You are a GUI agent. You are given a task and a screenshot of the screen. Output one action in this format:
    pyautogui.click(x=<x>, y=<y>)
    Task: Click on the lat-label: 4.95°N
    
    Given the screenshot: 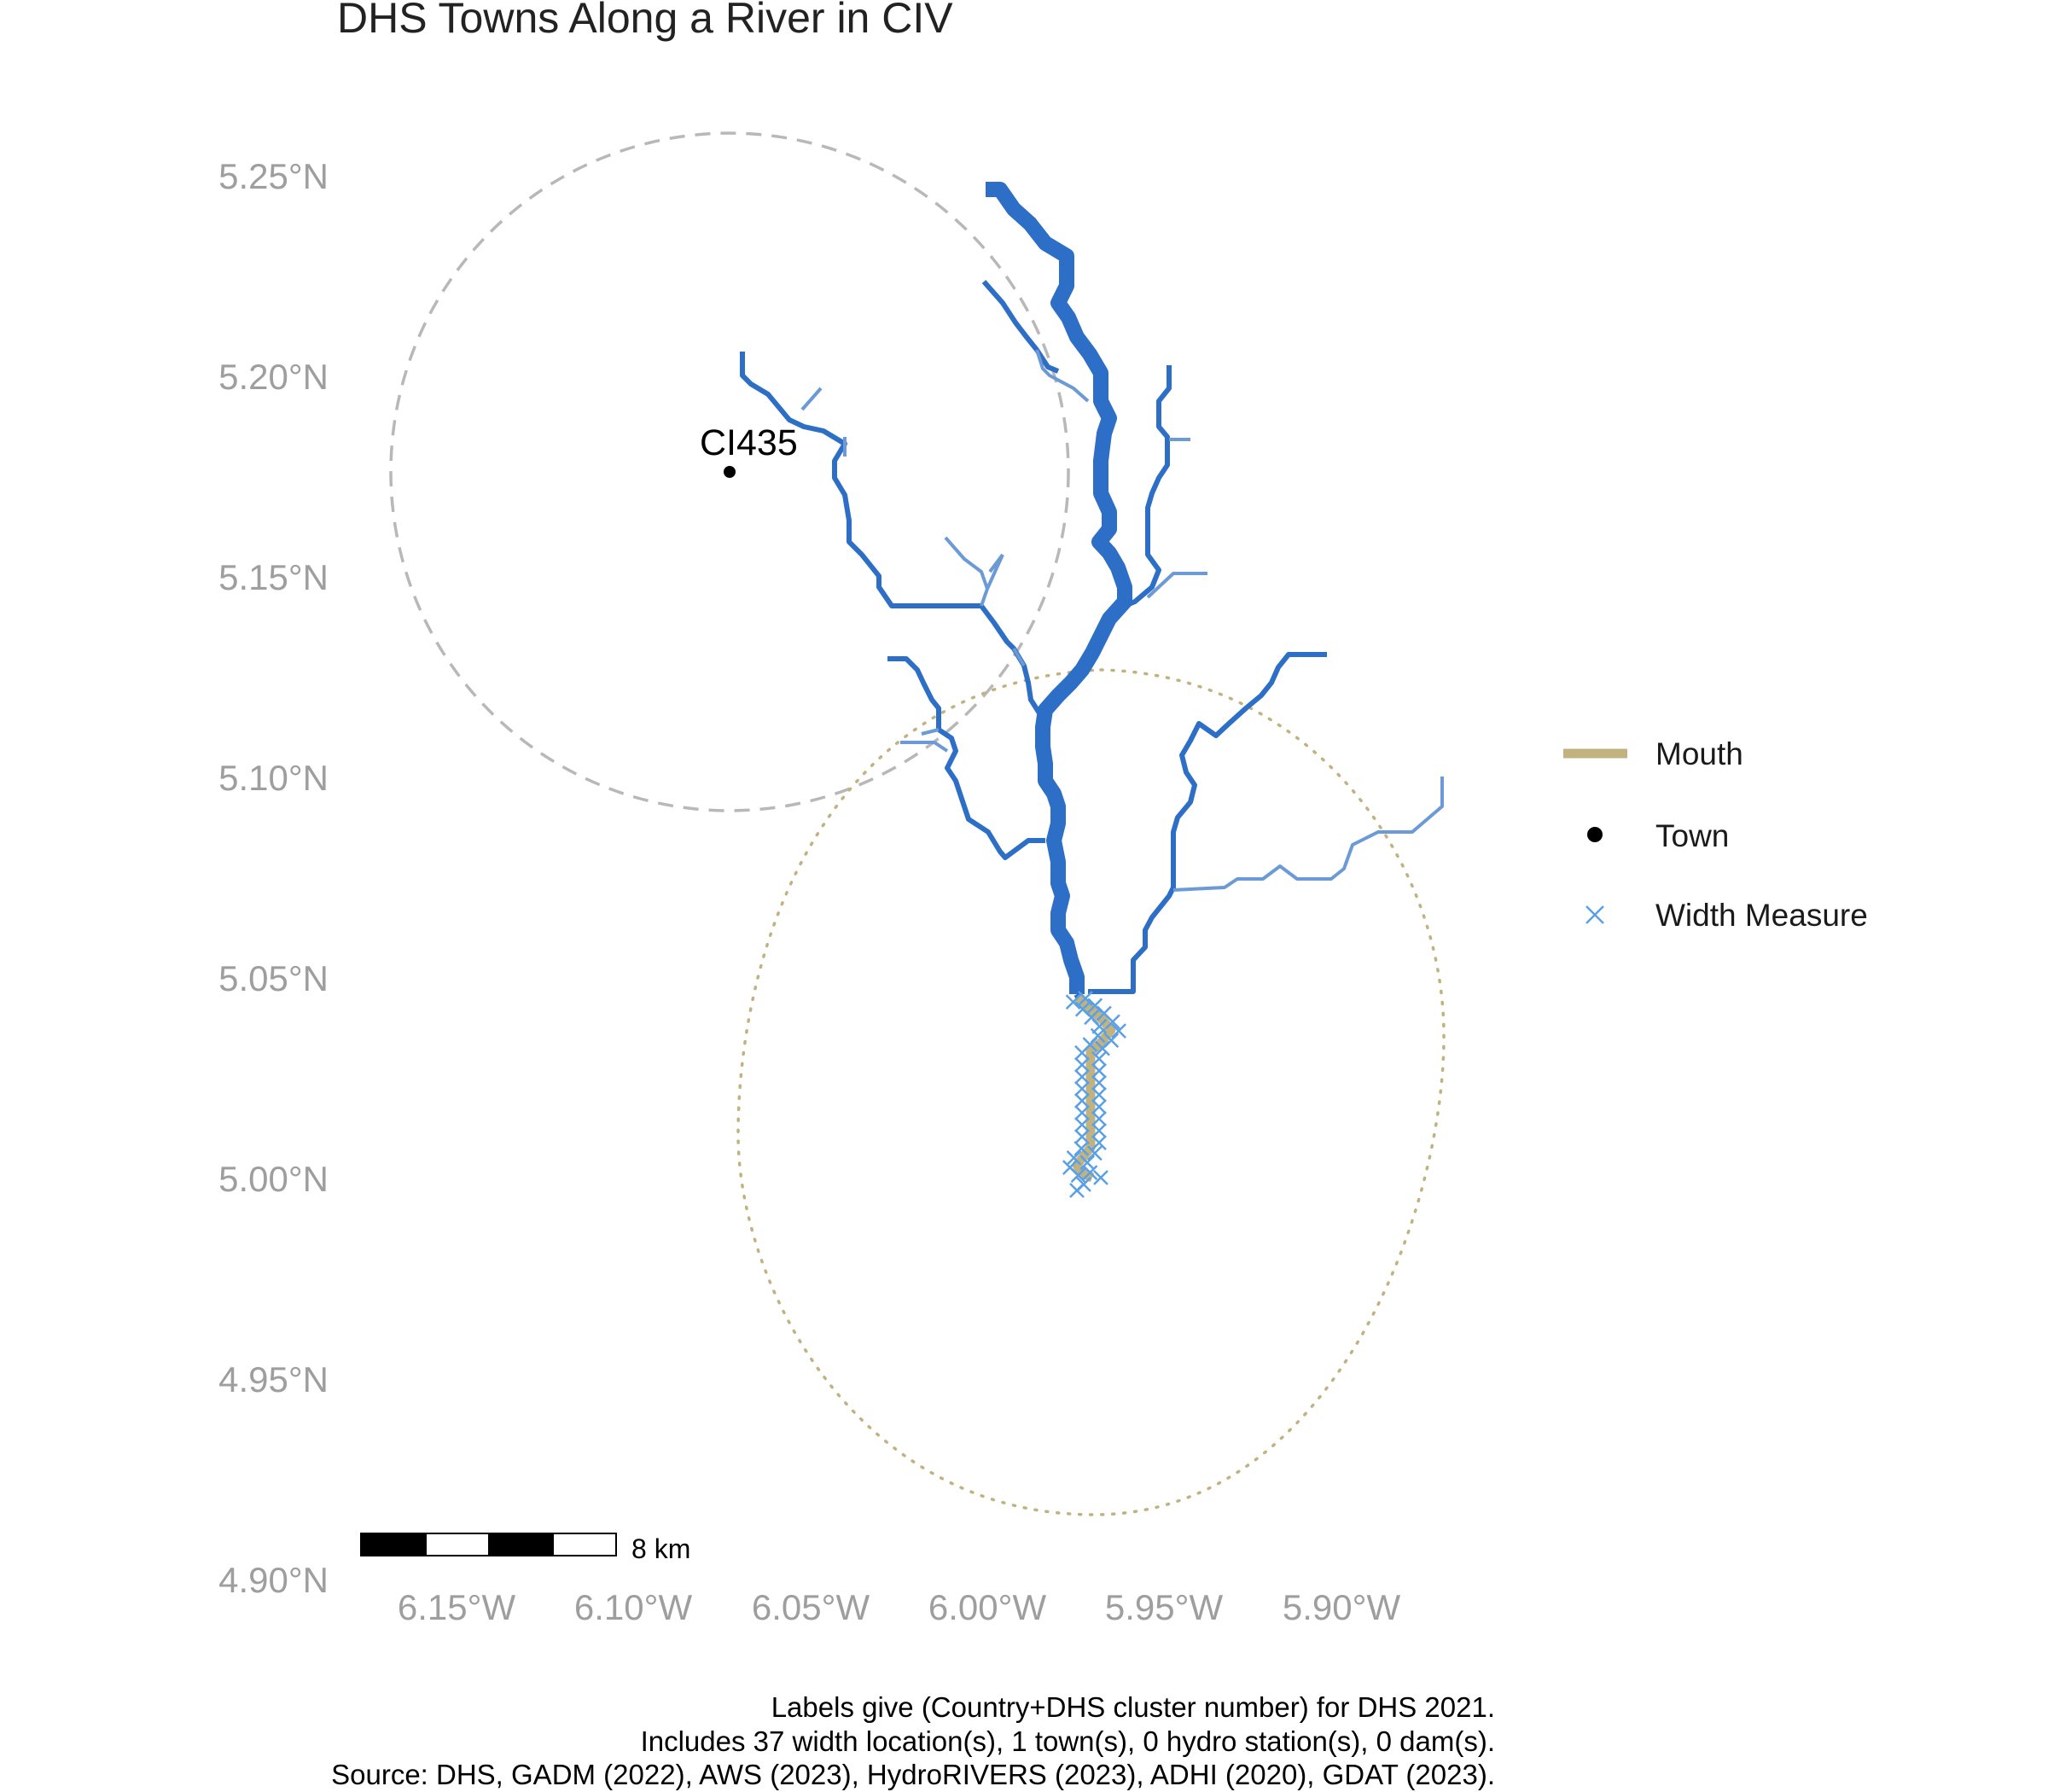 What is the action you would take?
    pyautogui.click(x=273, y=1379)
    